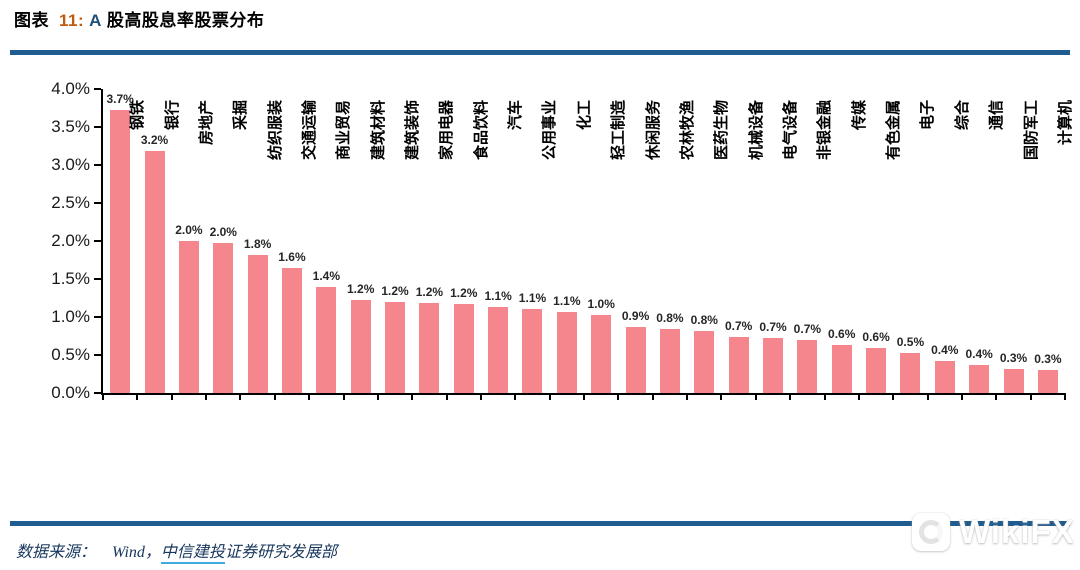 The width and height of the screenshot is (1080, 570). Describe the element at coordinates (944, 377) in the screenshot. I see `bar-综合` at that location.